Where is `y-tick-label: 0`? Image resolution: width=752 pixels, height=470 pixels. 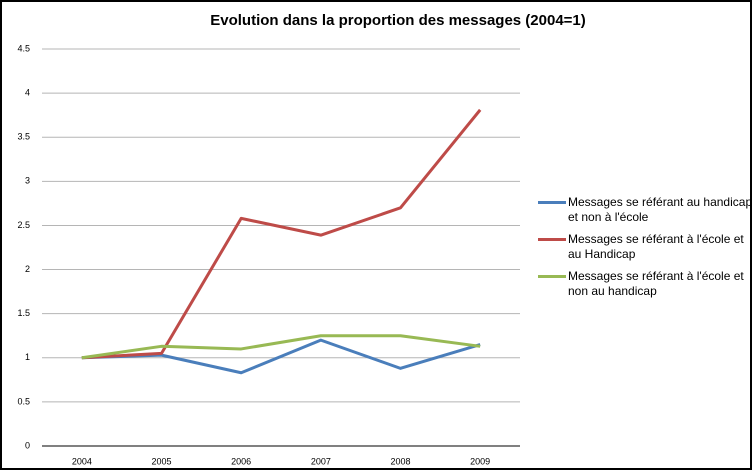 y-tick-label: 0 is located at coordinates (27, 445).